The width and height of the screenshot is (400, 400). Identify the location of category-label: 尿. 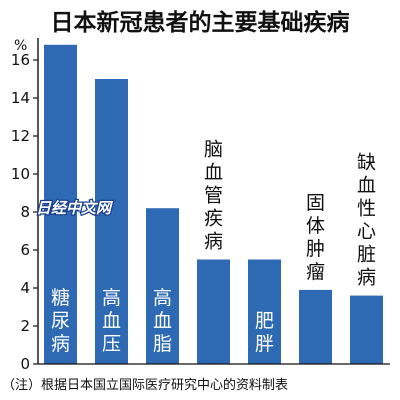
(60, 321).